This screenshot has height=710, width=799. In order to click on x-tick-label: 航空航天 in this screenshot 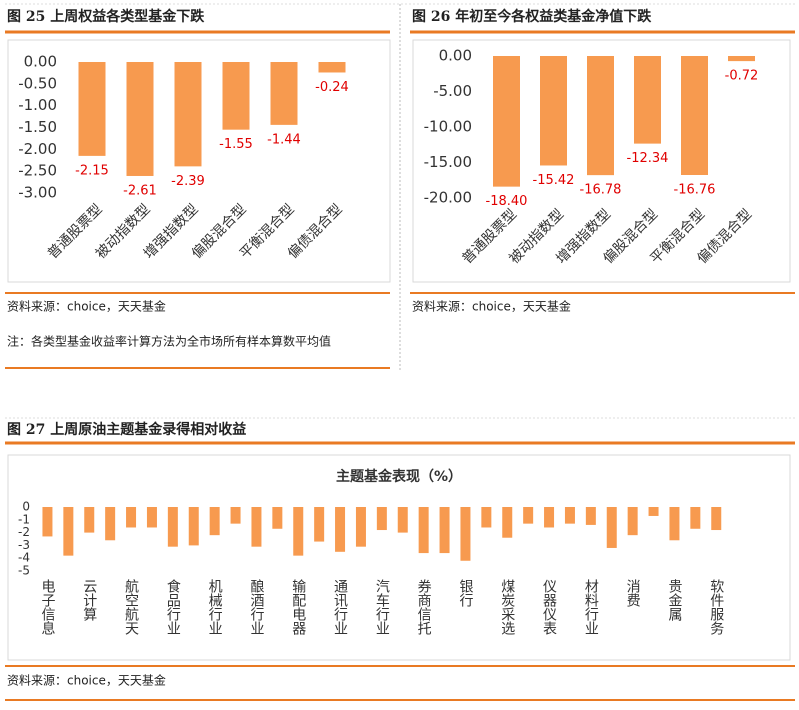, I will do `click(131, 607)`.